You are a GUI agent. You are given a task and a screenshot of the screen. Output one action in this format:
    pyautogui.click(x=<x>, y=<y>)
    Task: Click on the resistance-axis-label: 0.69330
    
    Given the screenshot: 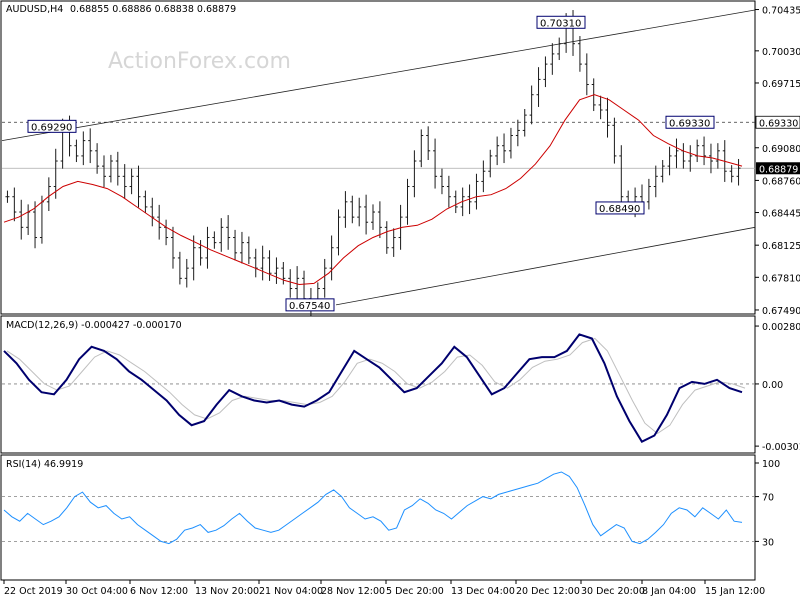 What is the action you would take?
    pyautogui.click(x=778, y=123)
    